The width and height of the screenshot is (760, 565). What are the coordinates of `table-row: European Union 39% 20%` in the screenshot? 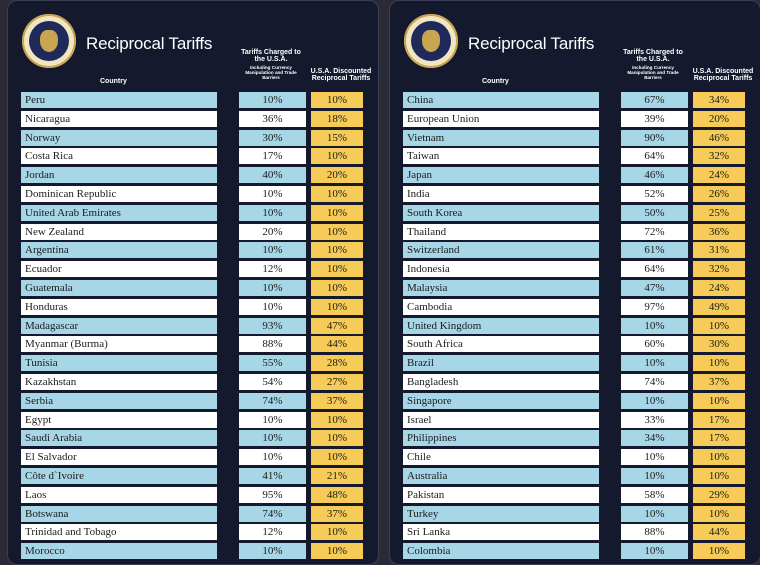 It's located at (575, 118).